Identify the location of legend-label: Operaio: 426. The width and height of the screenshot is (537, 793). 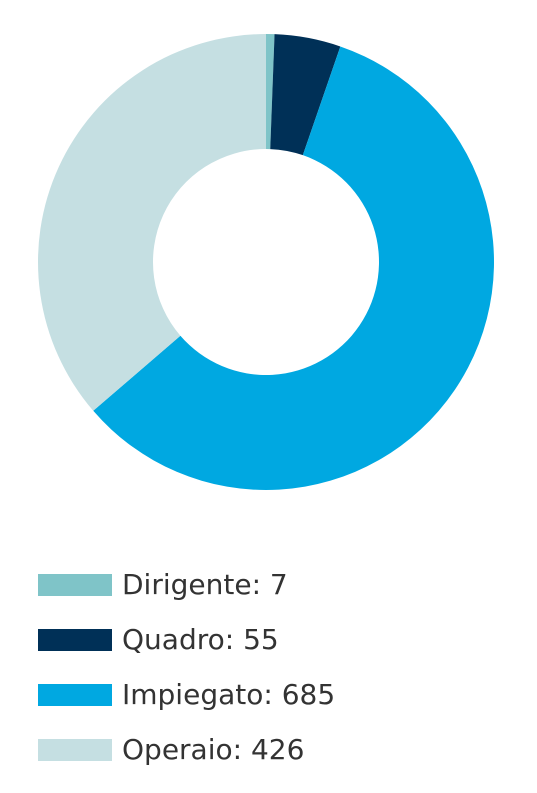
(213, 749).